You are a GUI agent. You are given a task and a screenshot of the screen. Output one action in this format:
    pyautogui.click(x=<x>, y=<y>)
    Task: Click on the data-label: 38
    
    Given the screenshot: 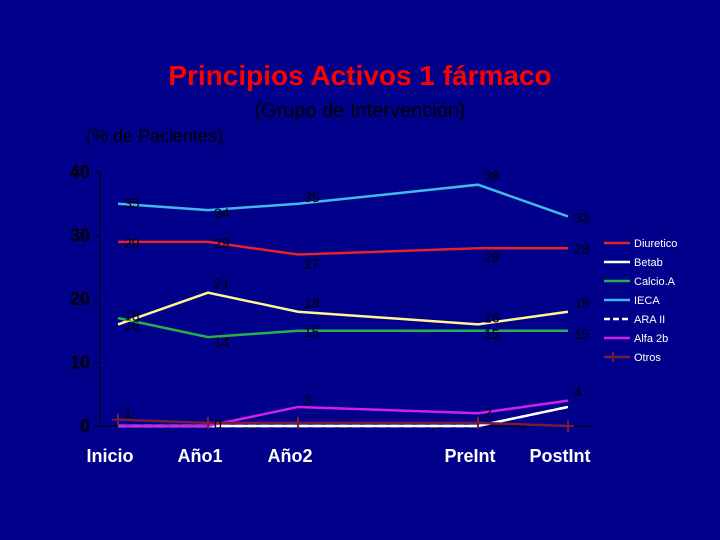 What is the action you would take?
    pyautogui.click(x=492, y=176)
    